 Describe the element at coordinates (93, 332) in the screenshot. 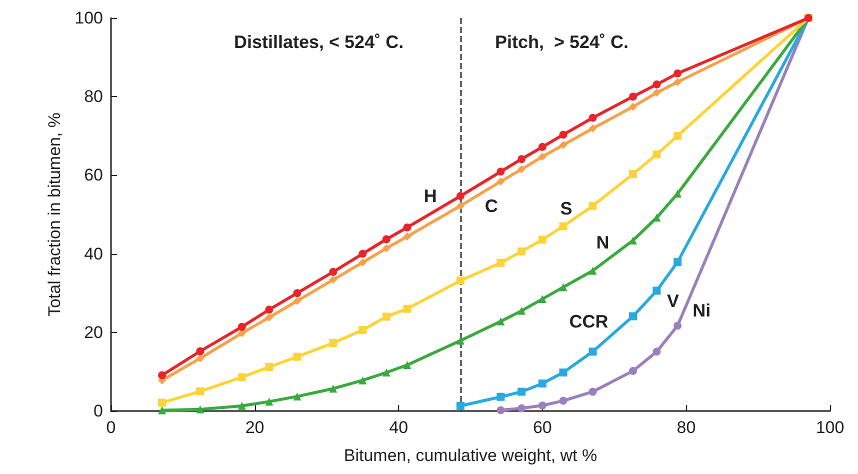

I see `y-tick-label: 20` at that location.